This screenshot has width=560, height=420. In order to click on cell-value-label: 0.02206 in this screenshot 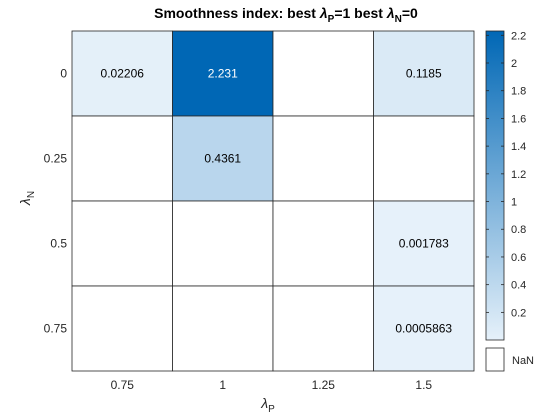, I will do `click(123, 74)`.